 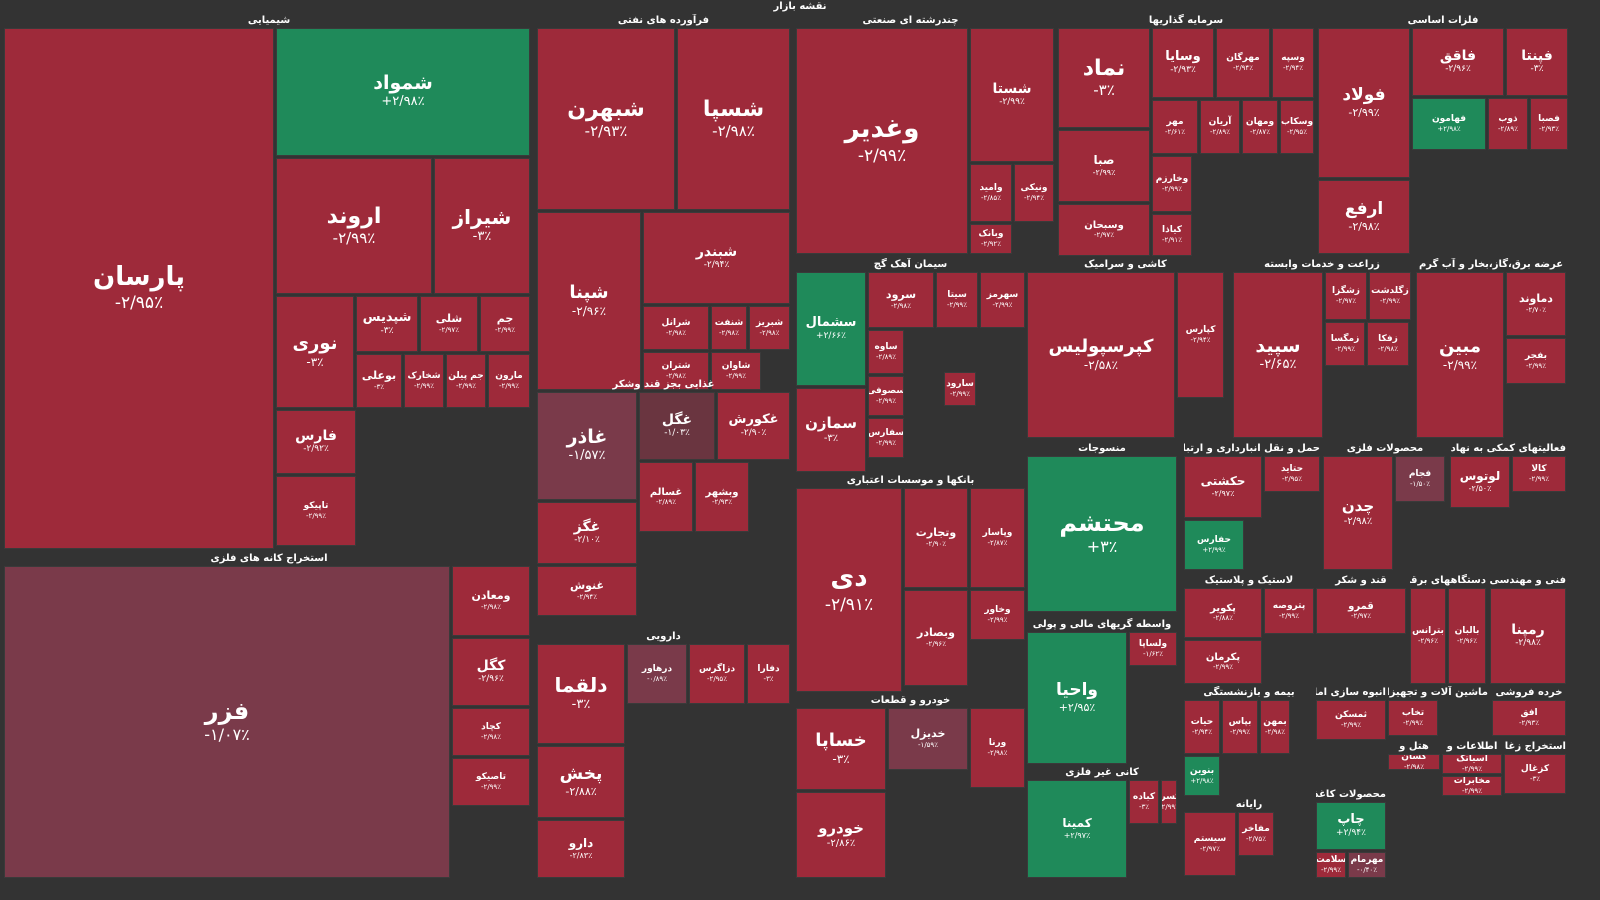 I want to click on stock-tile: غکورش -۲/۹۰٪, so click(x=753, y=426).